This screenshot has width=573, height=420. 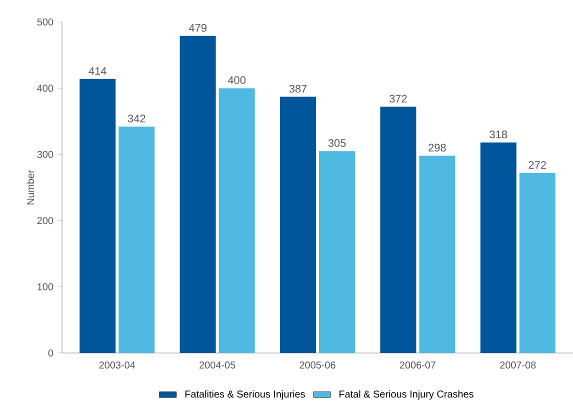 What do you see at coordinates (337, 143) in the screenshot?
I see `data-label: 305` at bounding box center [337, 143].